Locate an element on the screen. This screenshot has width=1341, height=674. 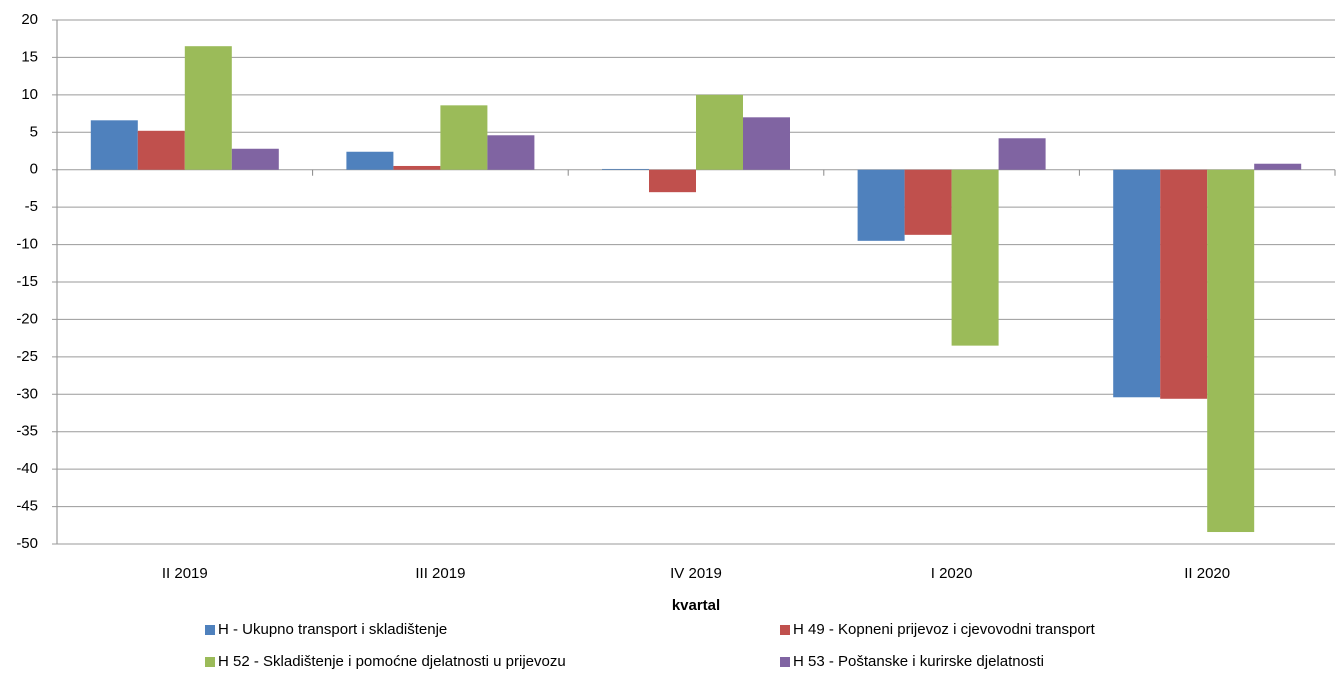
y-tick-label: -50 is located at coordinates (27, 543).